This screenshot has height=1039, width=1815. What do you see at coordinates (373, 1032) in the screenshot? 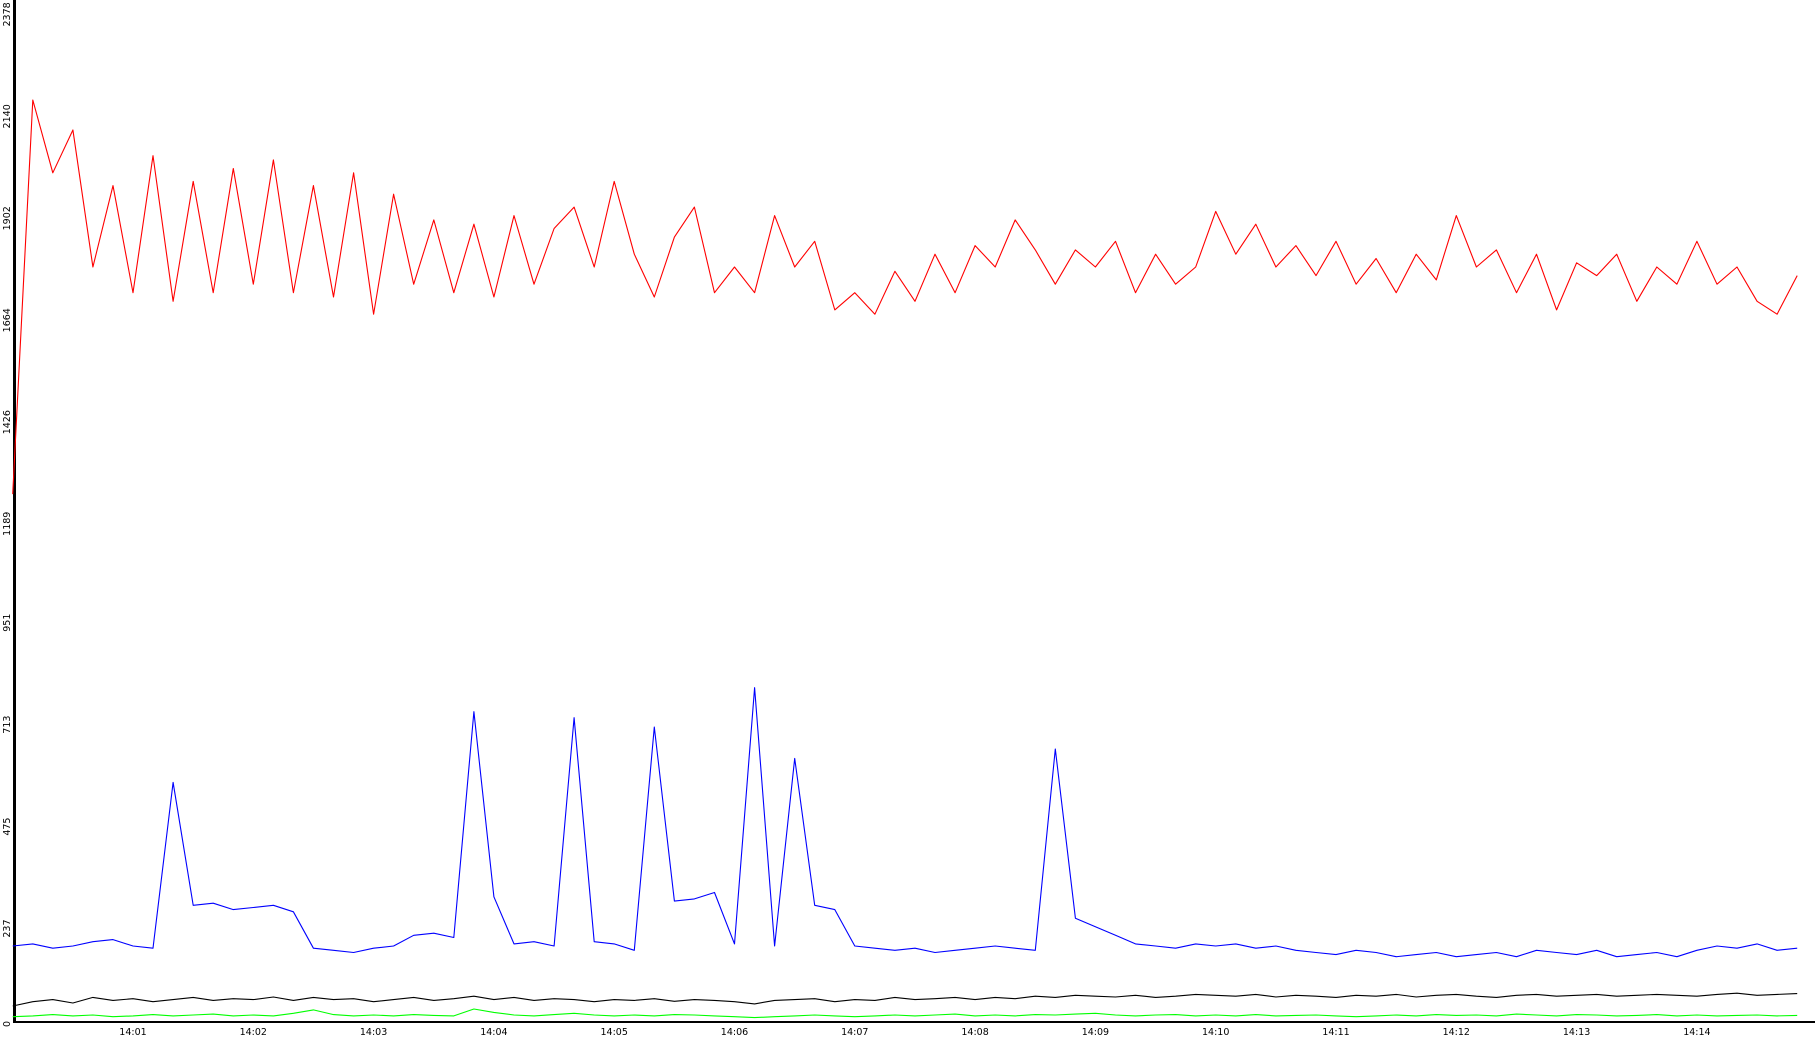
I see `x-tick-label: 14:03` at bounding box center [373, 1032].